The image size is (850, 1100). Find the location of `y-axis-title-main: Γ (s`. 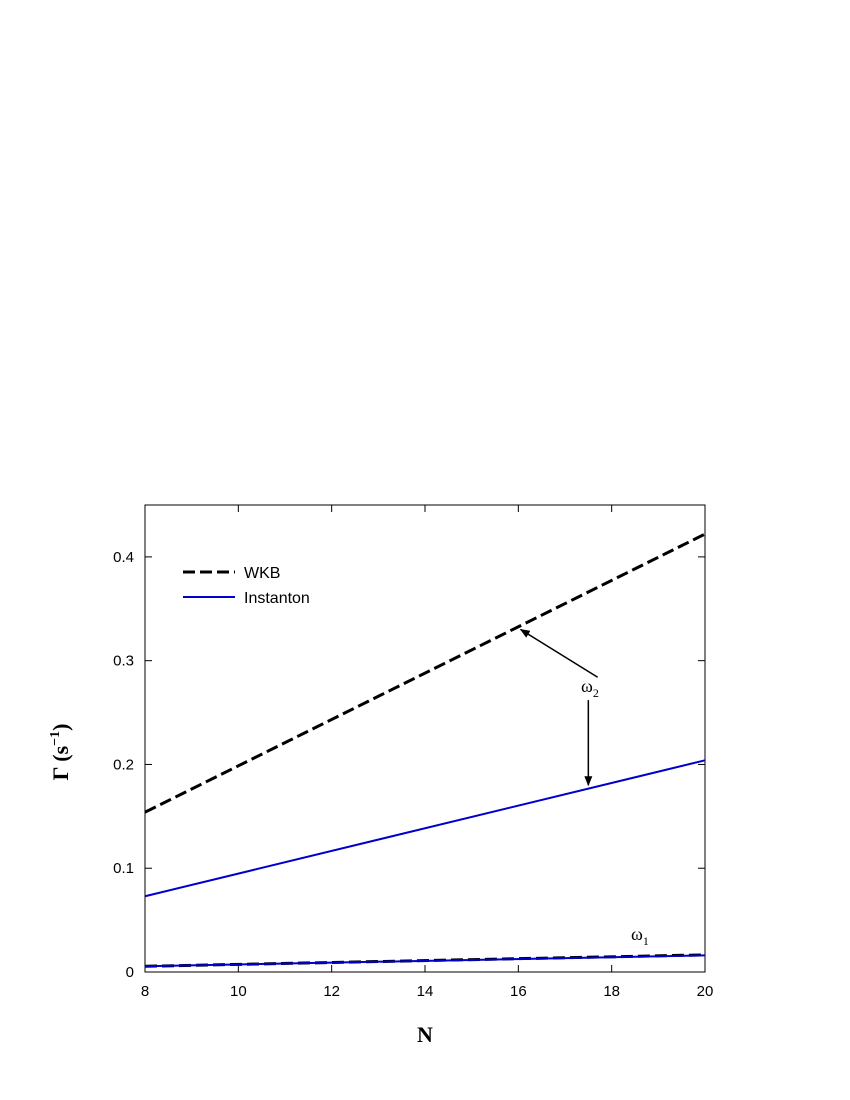

y-axis-title-main: Γ (s is located at coordinates (60, 762).